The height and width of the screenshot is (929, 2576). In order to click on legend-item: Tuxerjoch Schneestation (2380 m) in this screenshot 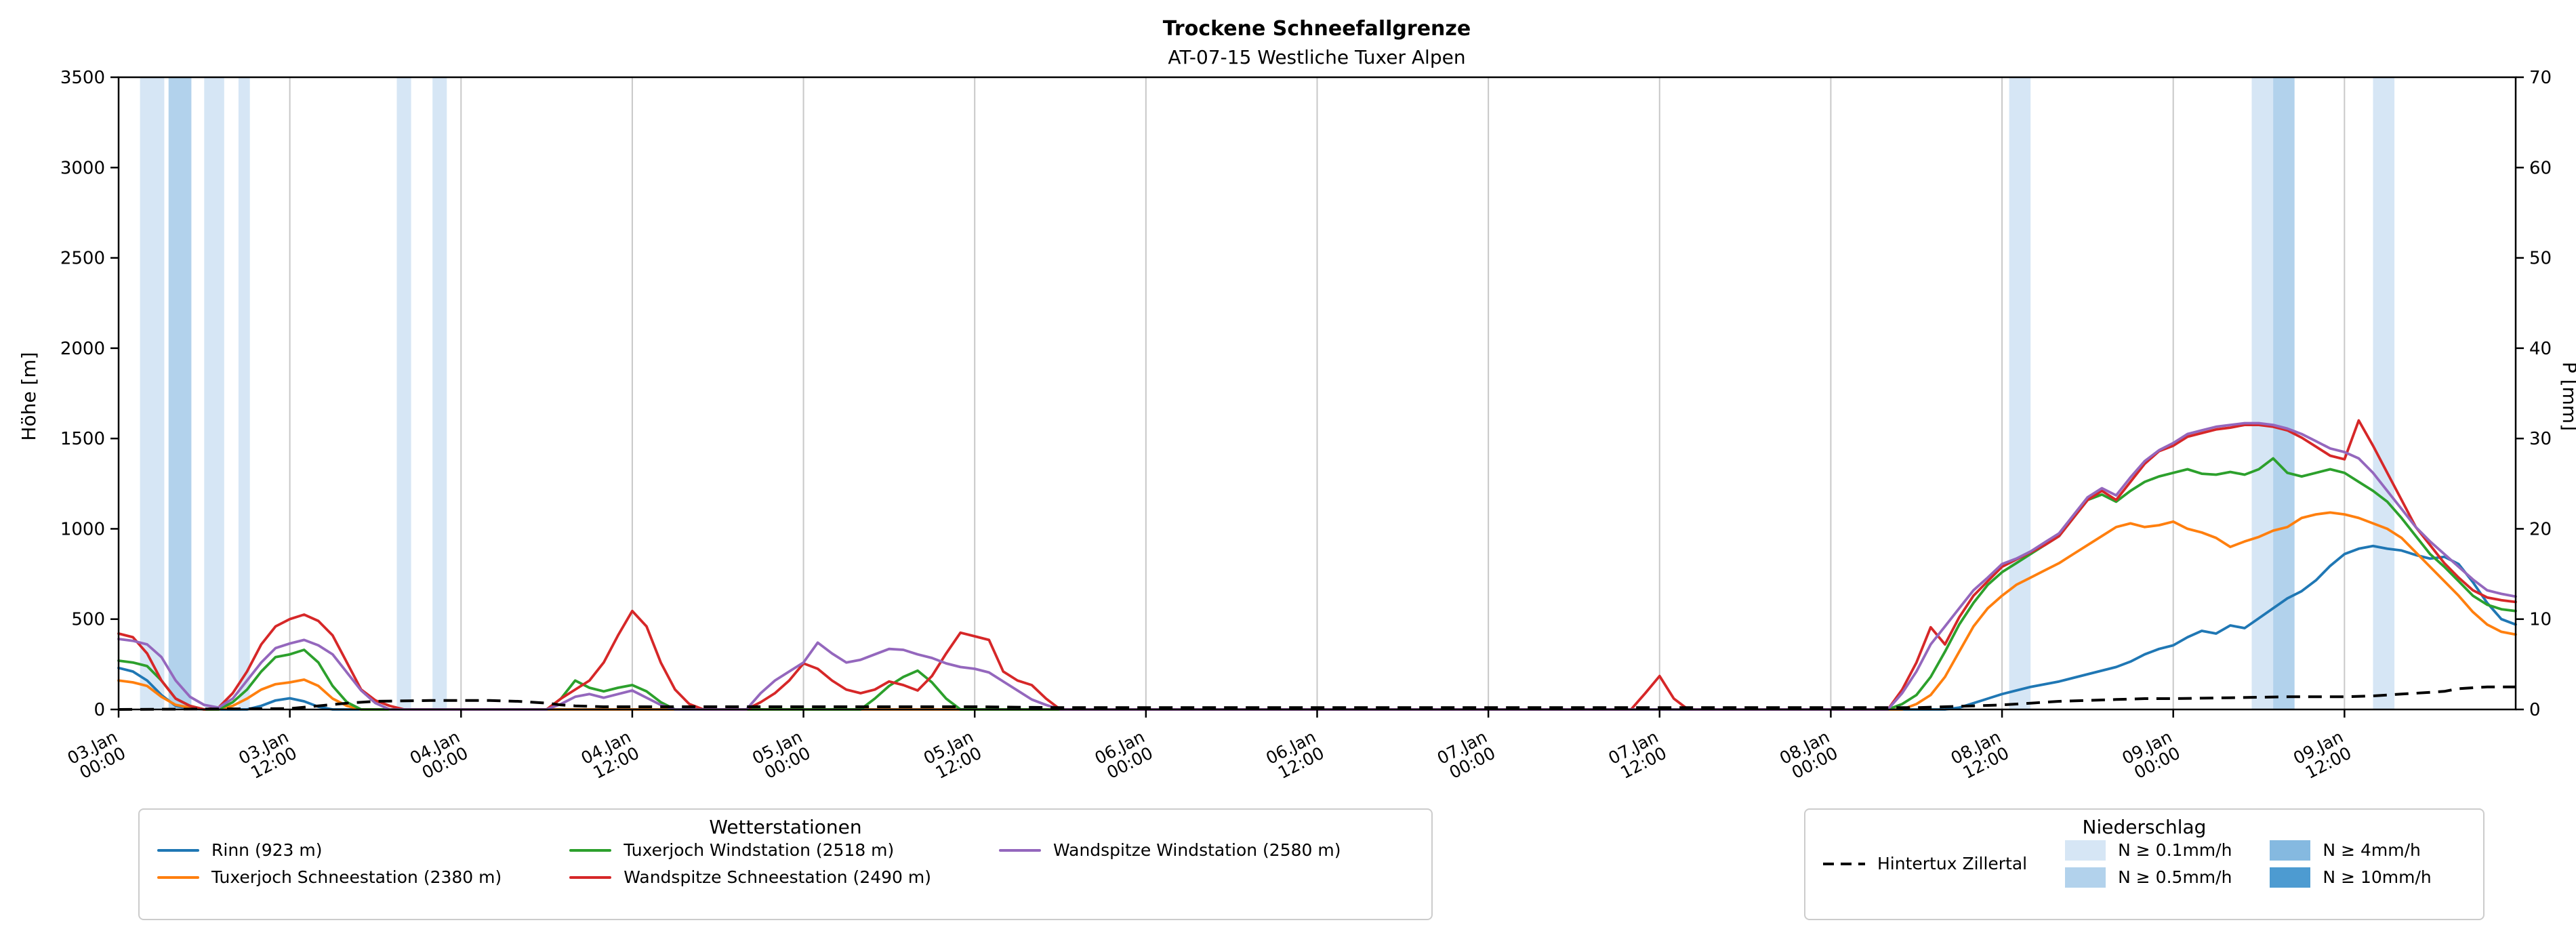, I will do `click(330, 877)`.